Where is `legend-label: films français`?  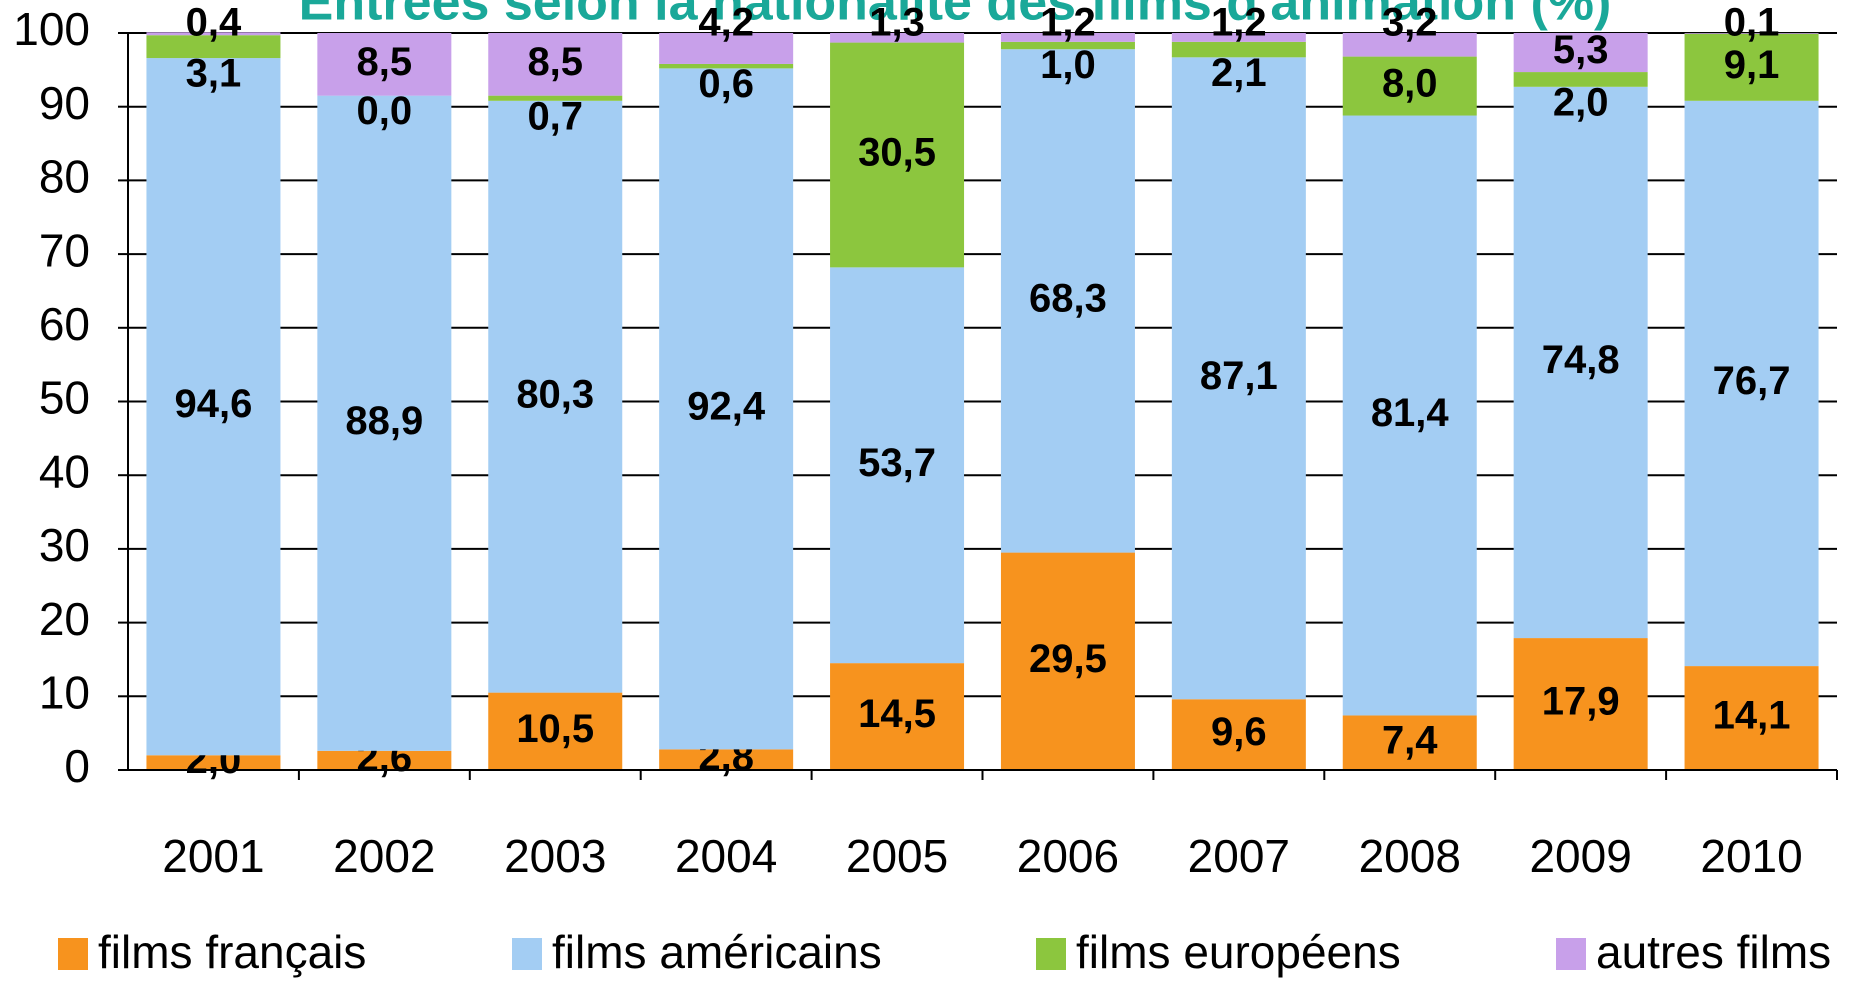 legend-label: films français is located at coordinates (232, 952).